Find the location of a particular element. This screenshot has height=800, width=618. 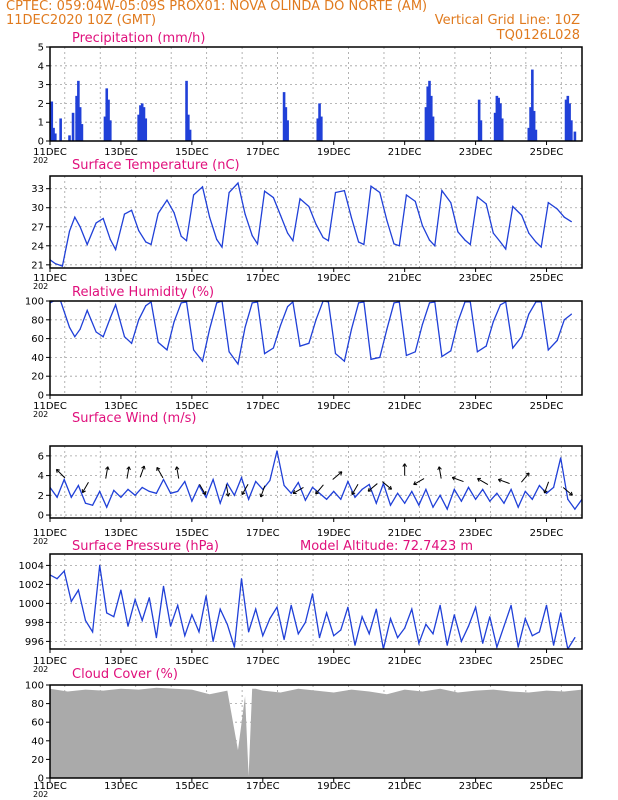

panel-title: Cloud Cover (%) is located at coordinates (125, 674).